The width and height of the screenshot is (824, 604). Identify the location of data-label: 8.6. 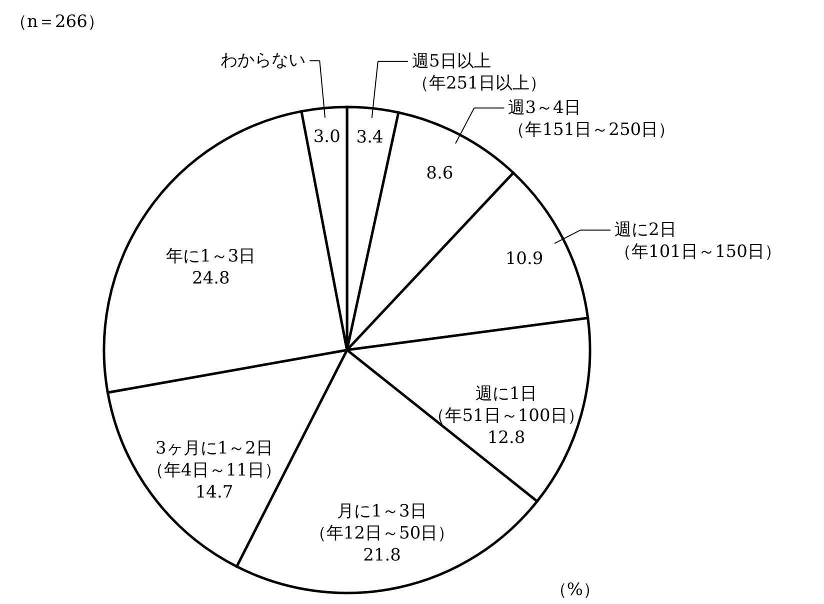
(440, 174).